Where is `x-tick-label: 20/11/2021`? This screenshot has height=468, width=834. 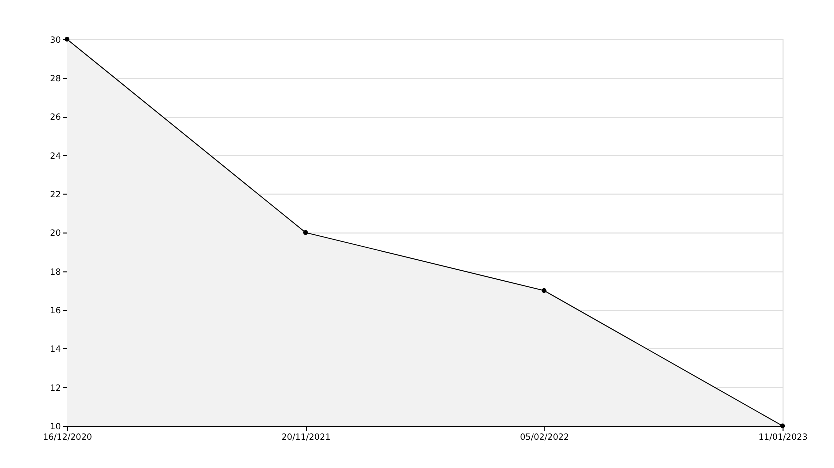
x-tick-label: 20/11/2021 is located at coordinates (306, 437).